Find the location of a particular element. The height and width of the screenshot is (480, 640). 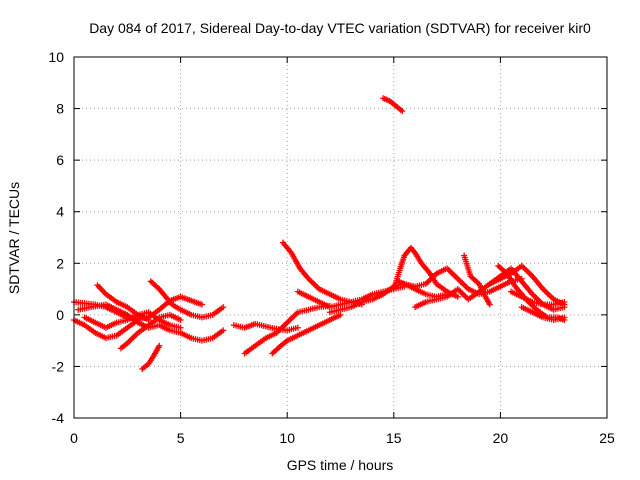

y-tick-label: 4 is located at coordinates (60, 212).